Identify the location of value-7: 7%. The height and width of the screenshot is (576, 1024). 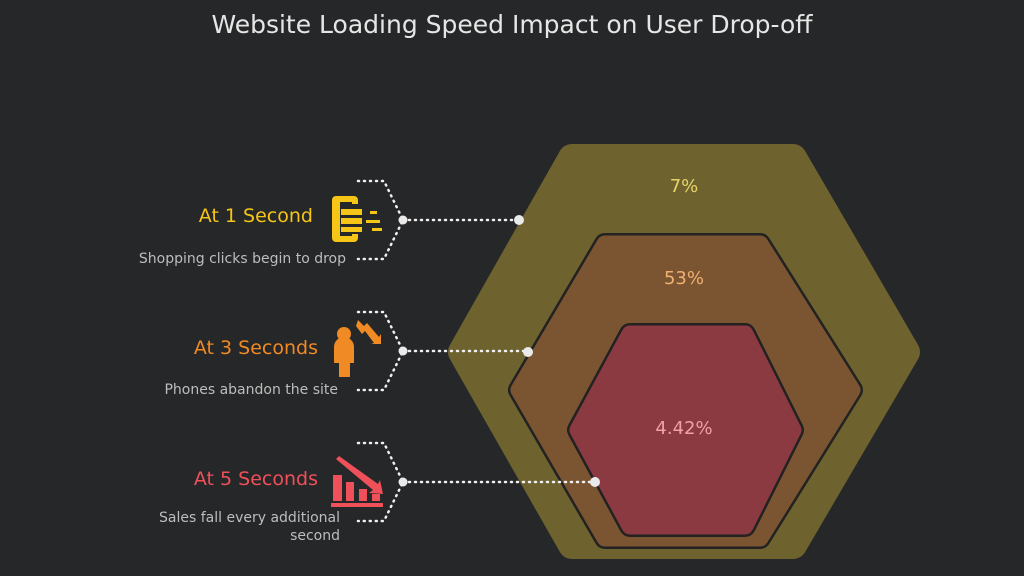
(684, 186).